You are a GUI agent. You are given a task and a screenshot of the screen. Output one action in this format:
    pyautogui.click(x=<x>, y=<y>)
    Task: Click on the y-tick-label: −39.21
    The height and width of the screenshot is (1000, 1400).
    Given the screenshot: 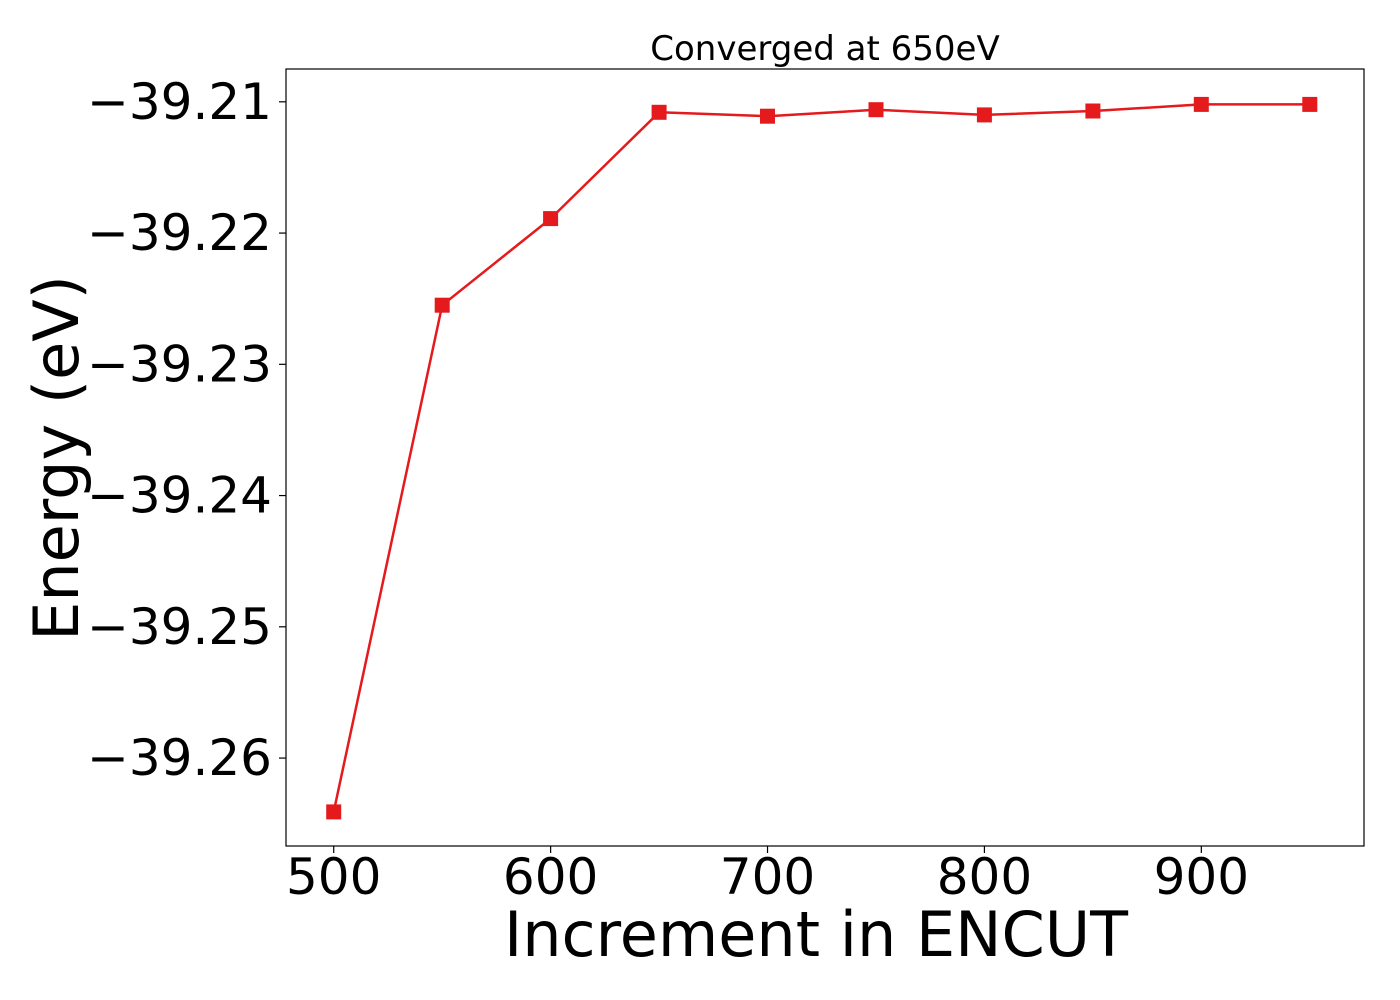 What is the action you would take?
    pyautogui.click(x=179, y=102)
    